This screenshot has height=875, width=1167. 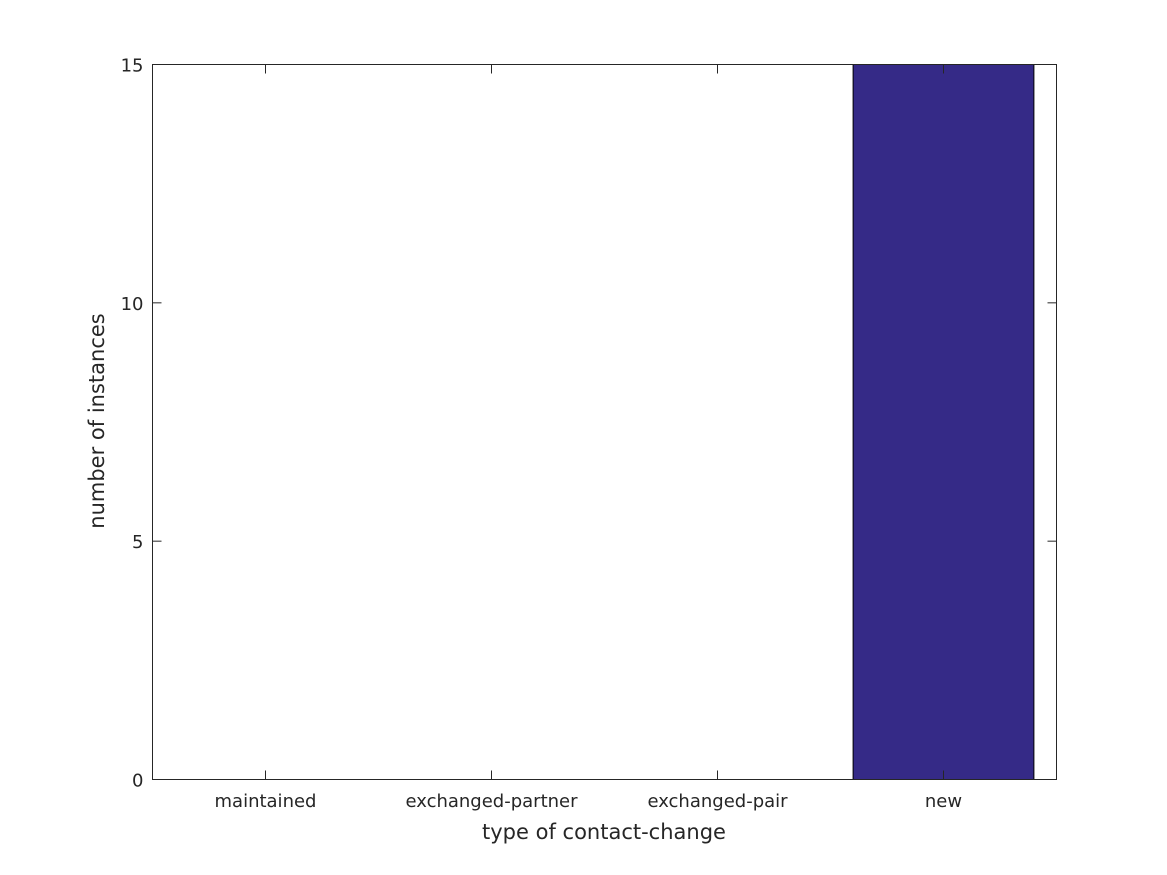 I want to click on y-tick-labels: 0 5 10 15, so click(x=132, y=424).